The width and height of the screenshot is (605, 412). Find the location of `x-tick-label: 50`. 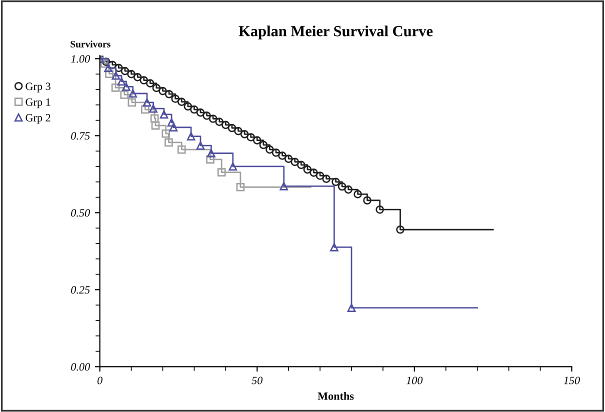

x-tick-label: 50 is located at coordinates (257, 380).